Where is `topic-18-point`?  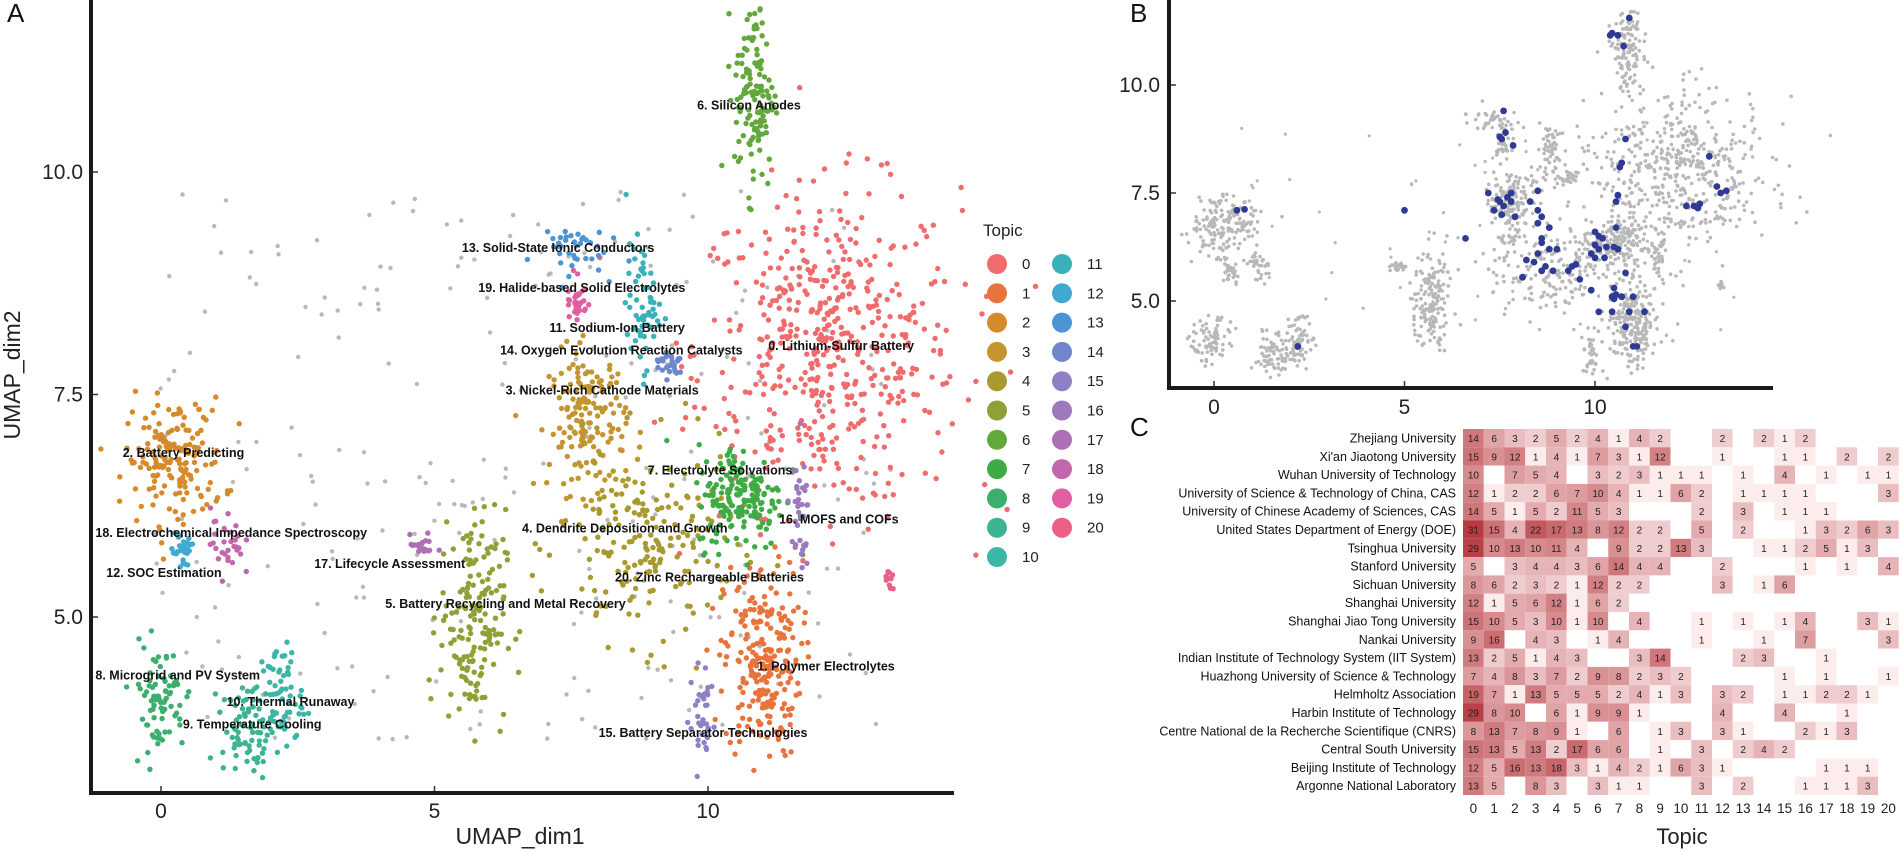 topic-18-point is located at coordinates (210, 508).